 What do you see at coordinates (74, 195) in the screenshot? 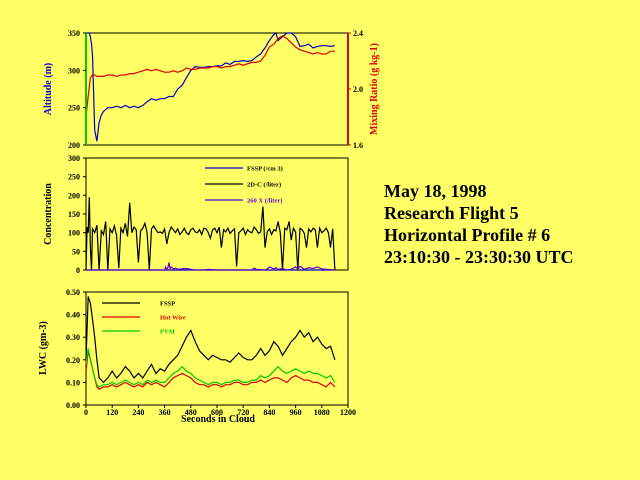
I see `concentration-y-tick-label: 200` at bounding box center [74, 195].